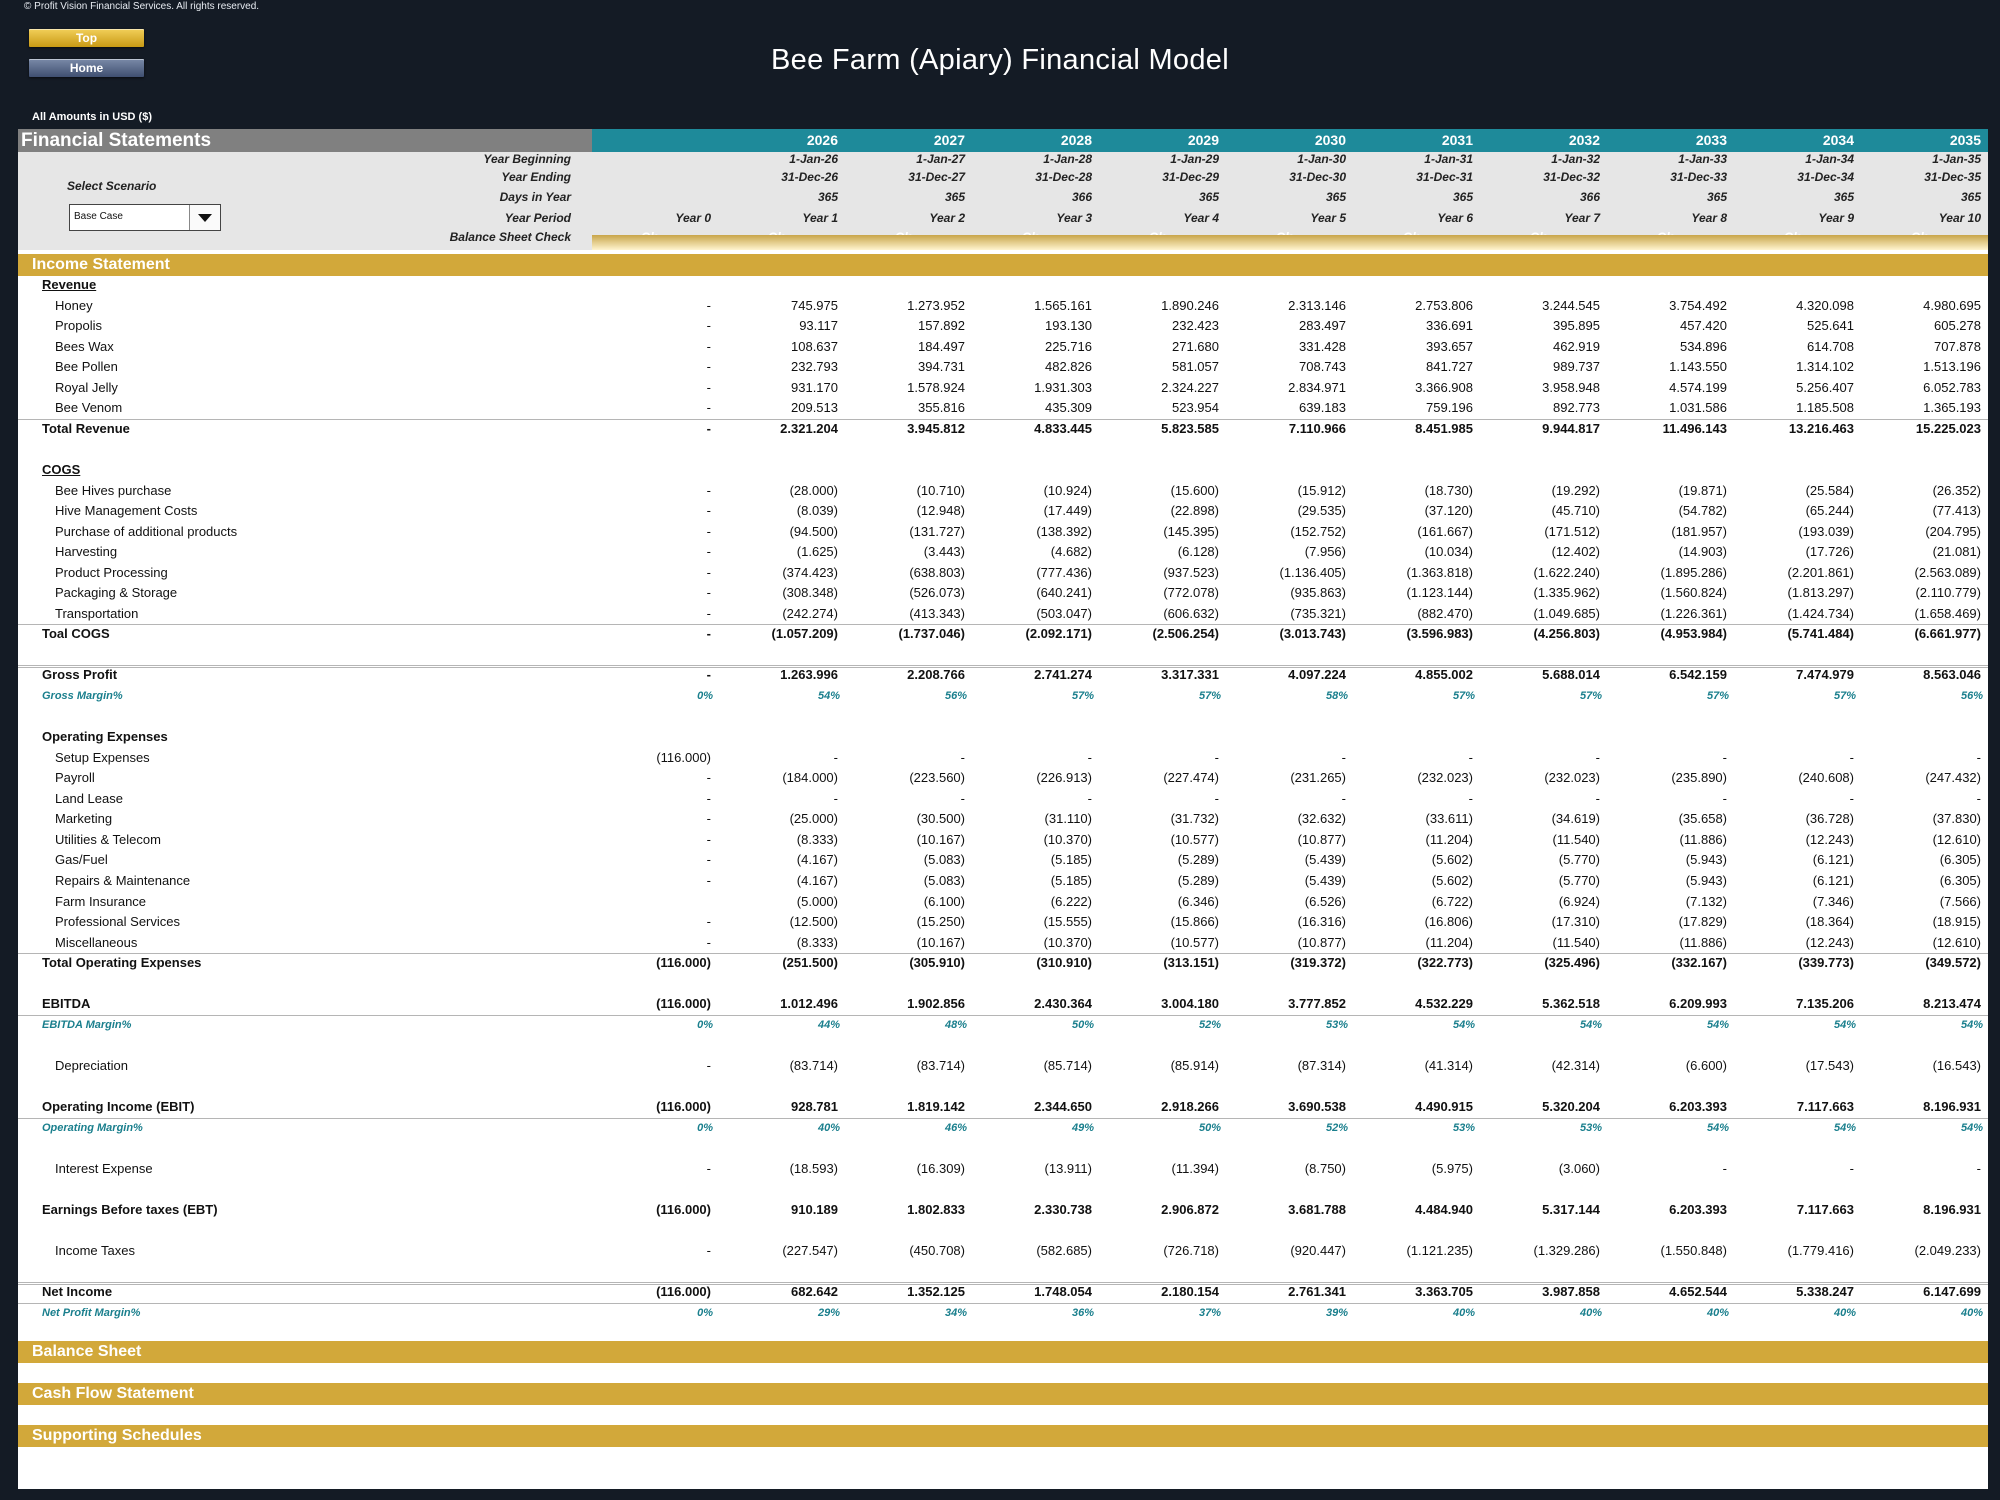 The image size is (2000, 1500). What do you see at coordinates (813, 1065) in the screenshot?
I see `table-cell: (83.714)` at bounding box center [813, 1065].